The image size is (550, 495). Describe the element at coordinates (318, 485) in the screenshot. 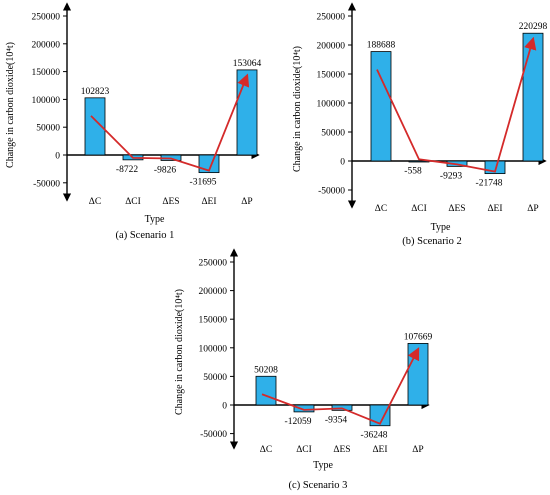

I see `chart-caption: (c) Scenario 3` at that location.